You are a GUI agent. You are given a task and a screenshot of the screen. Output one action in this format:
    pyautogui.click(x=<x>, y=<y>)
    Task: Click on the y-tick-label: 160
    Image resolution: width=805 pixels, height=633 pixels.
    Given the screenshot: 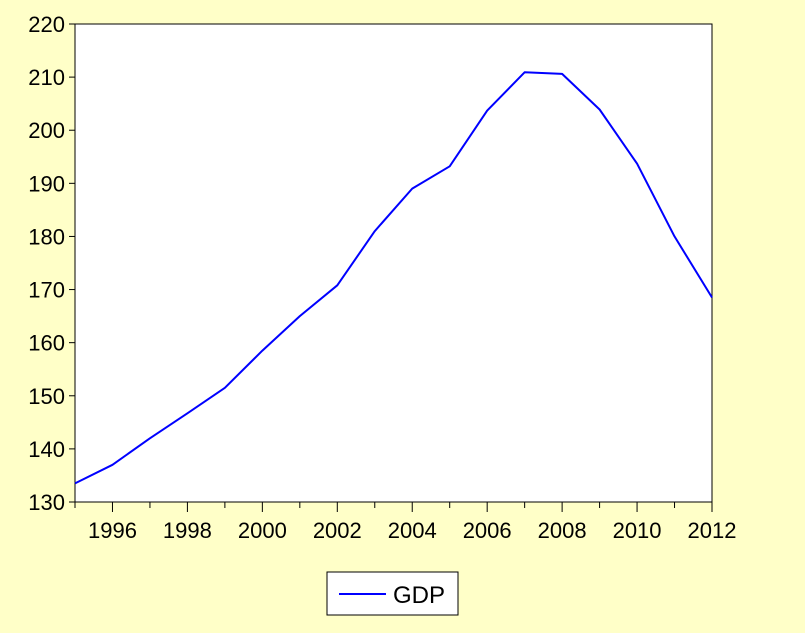 What is the action you would take?
    pyautogui.click(x=46, y=343)
    